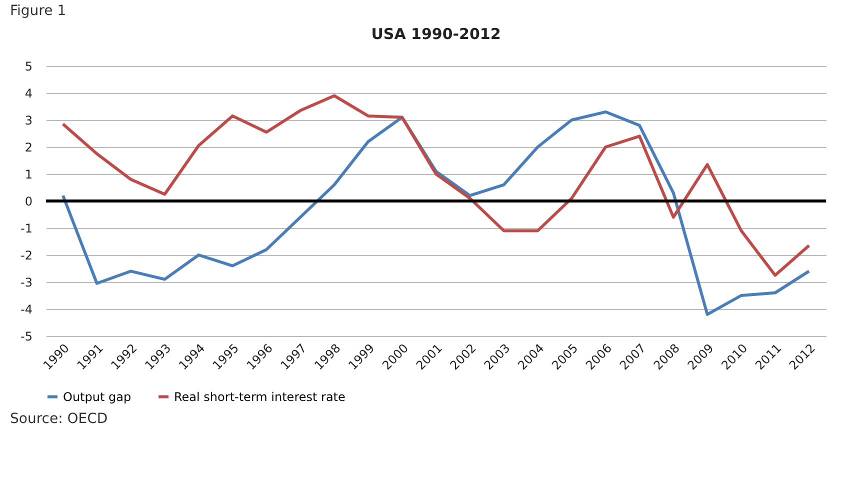  Describe the element at coordinates (28, 67) in the screenshot. I see `y-tick-label: 5` at that location.